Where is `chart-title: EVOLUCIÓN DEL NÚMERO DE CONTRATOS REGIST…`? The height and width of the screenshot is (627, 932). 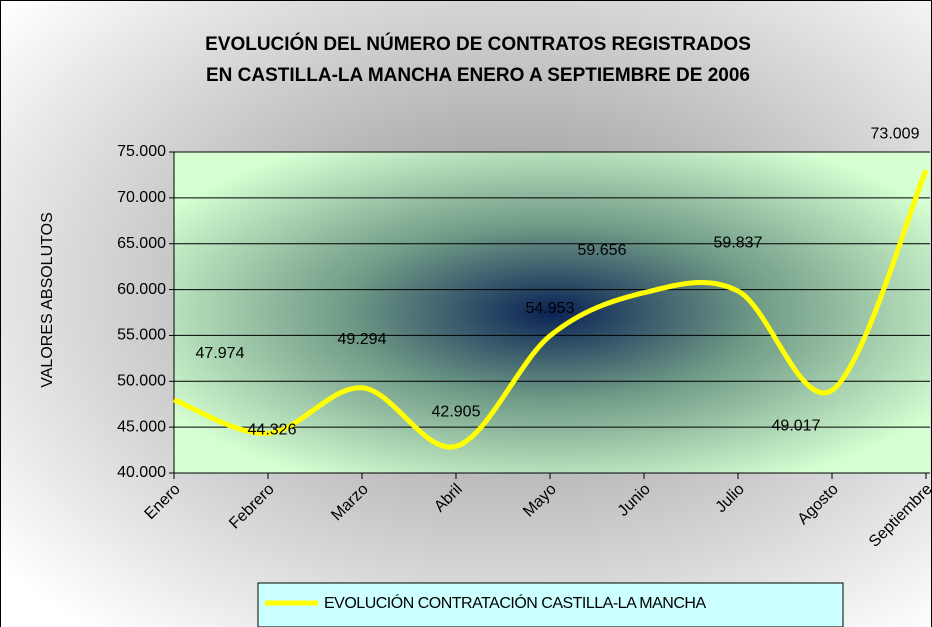 chart-title: EVOLUCIÓN DEL NÚMERO DE CONTRATOS REGIST… is located at coordinates (478, 44).